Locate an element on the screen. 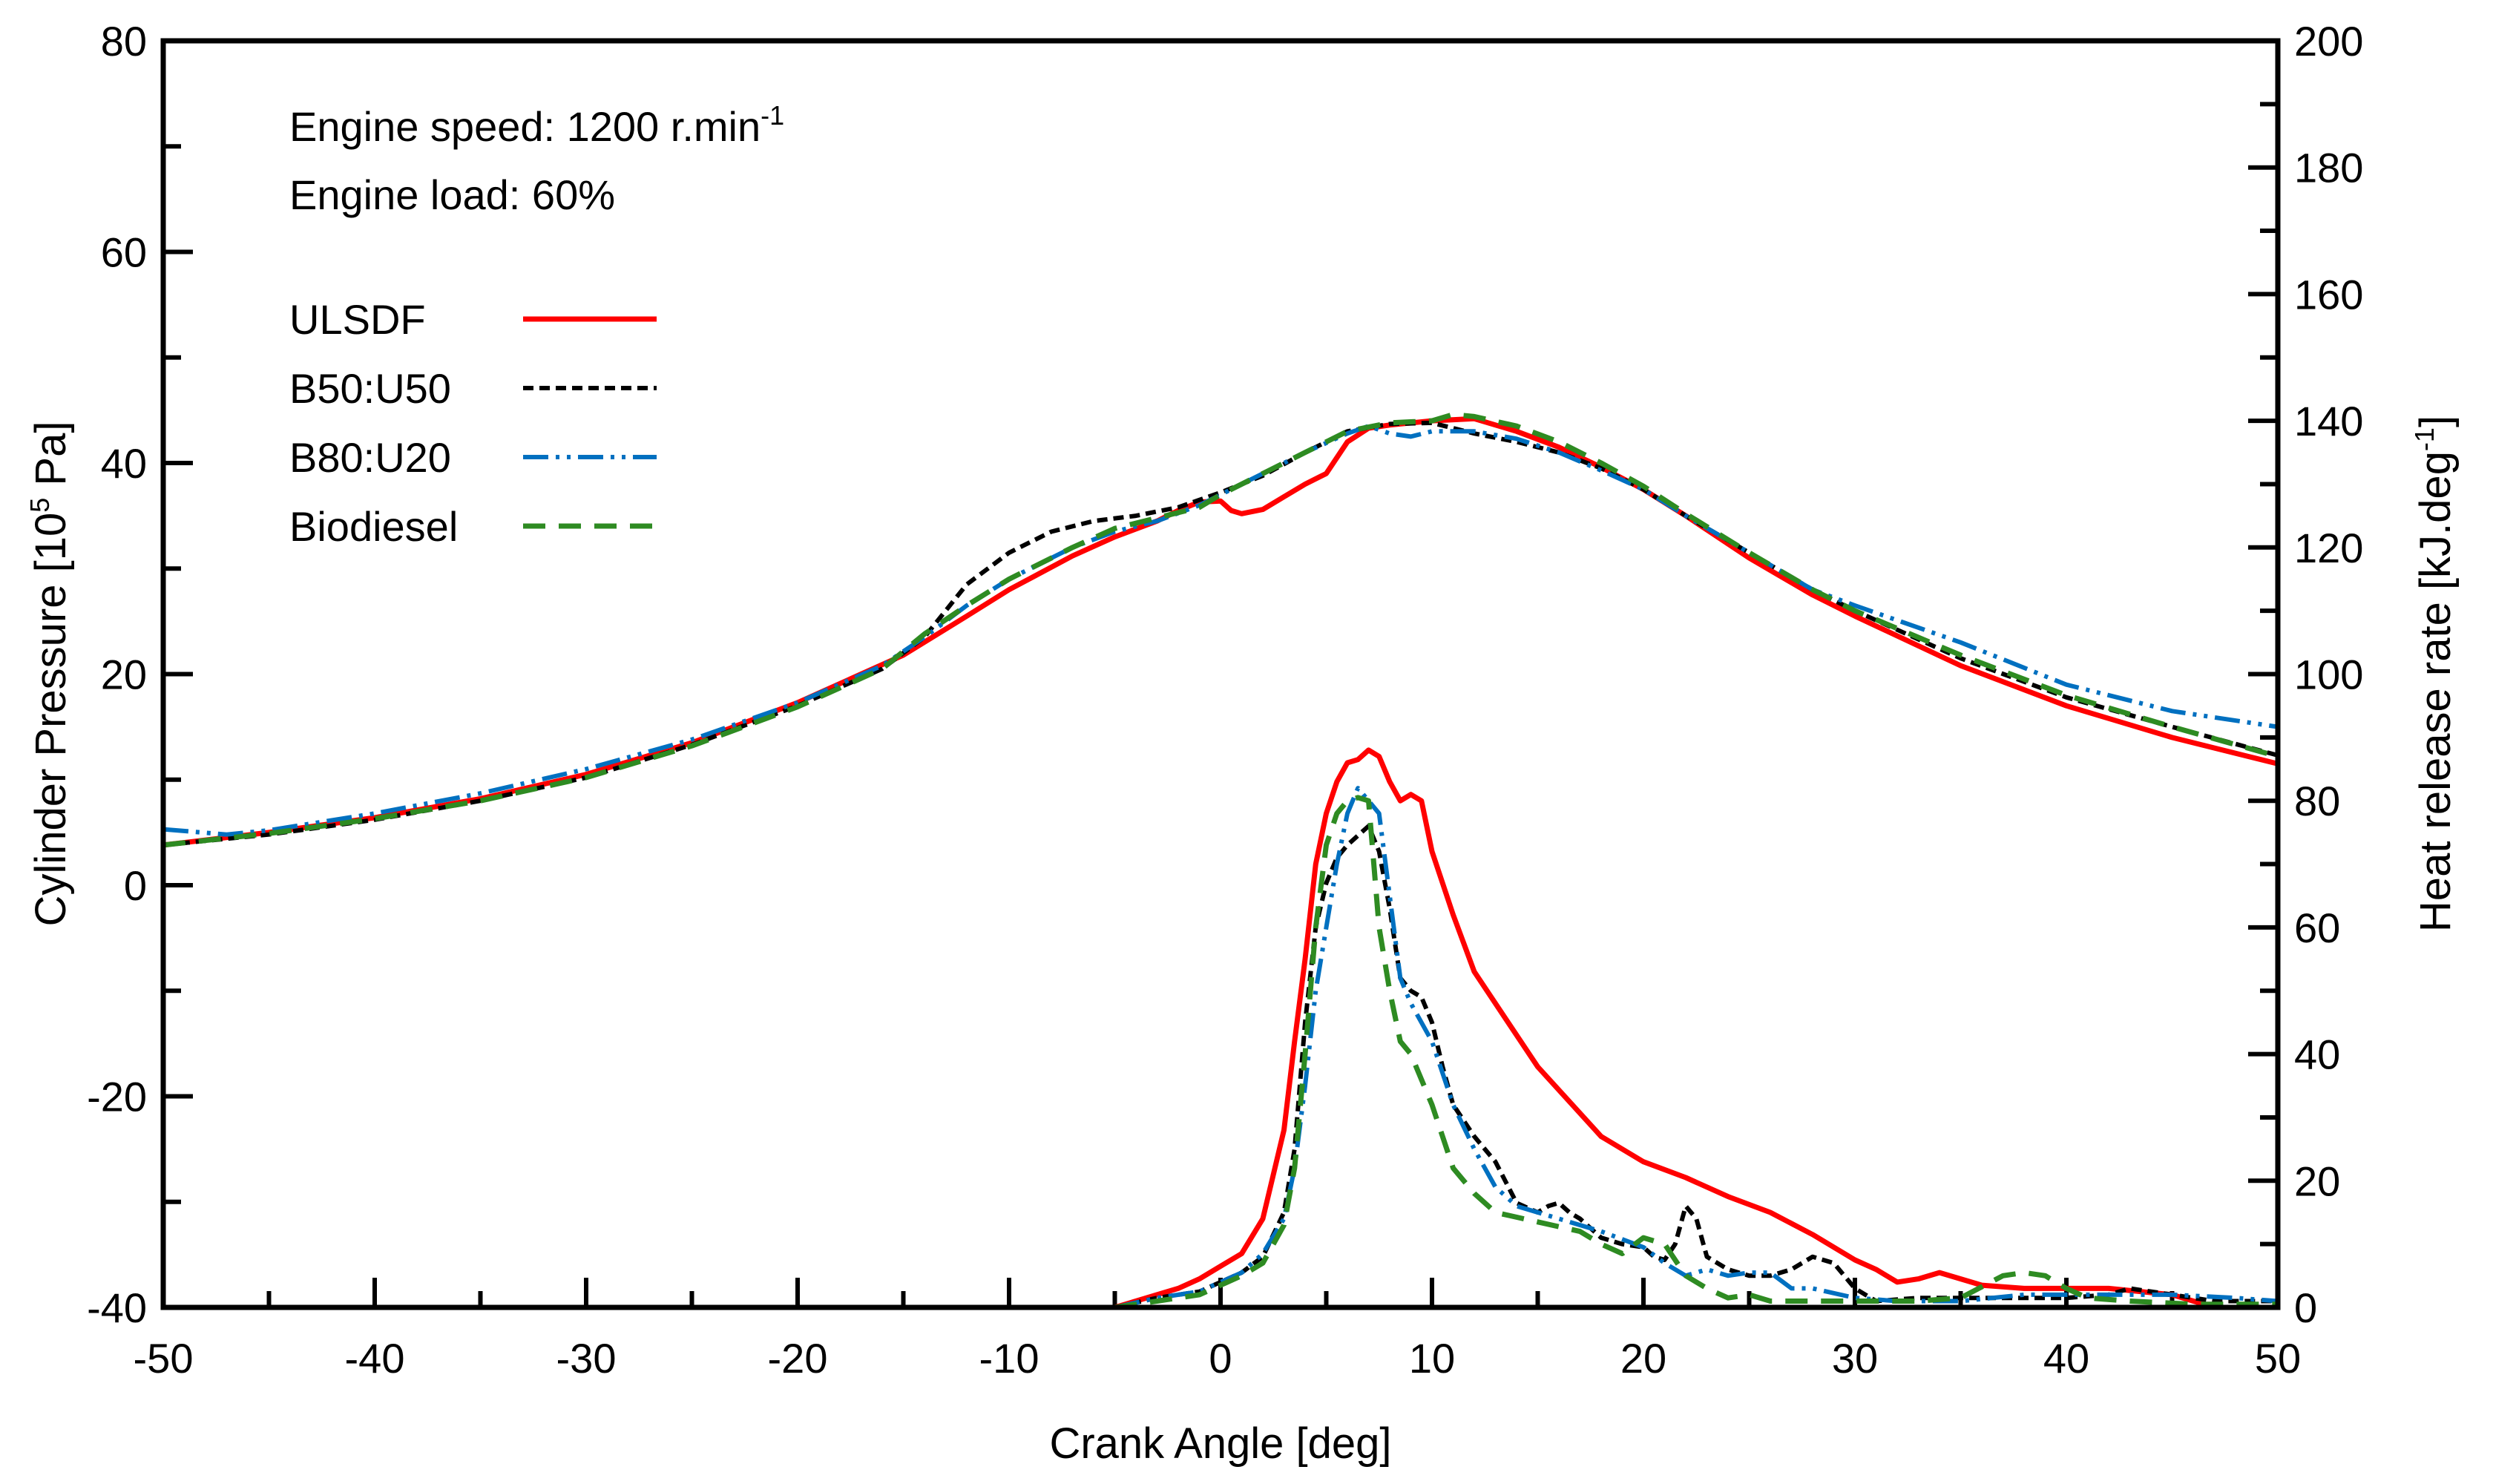  y-left-axis-title: Cylinder Pressure [105 Pa] is located at coordinates (49, 674).